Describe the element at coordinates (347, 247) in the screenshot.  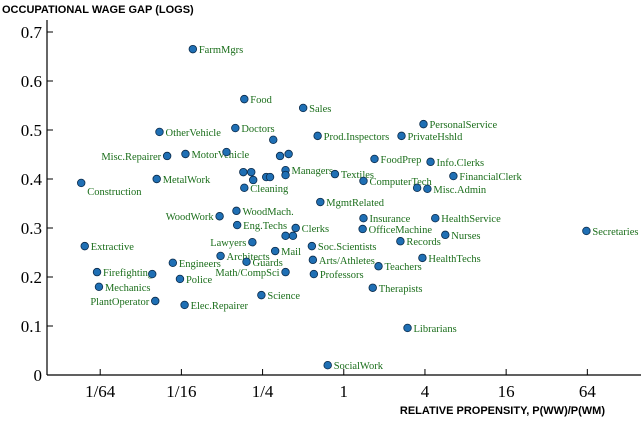
I see `point-label: Soc.Scientists` at that location.